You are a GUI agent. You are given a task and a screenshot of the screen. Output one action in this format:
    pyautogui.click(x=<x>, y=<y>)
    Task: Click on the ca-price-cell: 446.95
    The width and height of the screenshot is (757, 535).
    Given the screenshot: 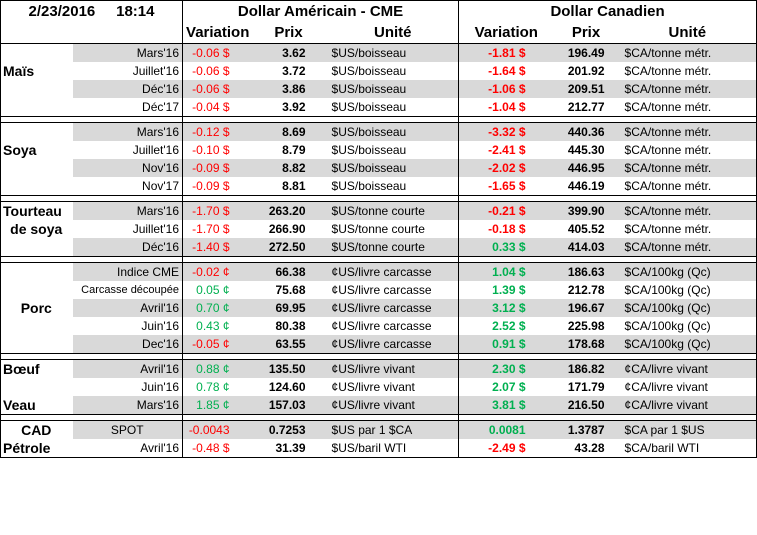 What is the action you would take?
    pyautogui.click(x=586, y=168)
    